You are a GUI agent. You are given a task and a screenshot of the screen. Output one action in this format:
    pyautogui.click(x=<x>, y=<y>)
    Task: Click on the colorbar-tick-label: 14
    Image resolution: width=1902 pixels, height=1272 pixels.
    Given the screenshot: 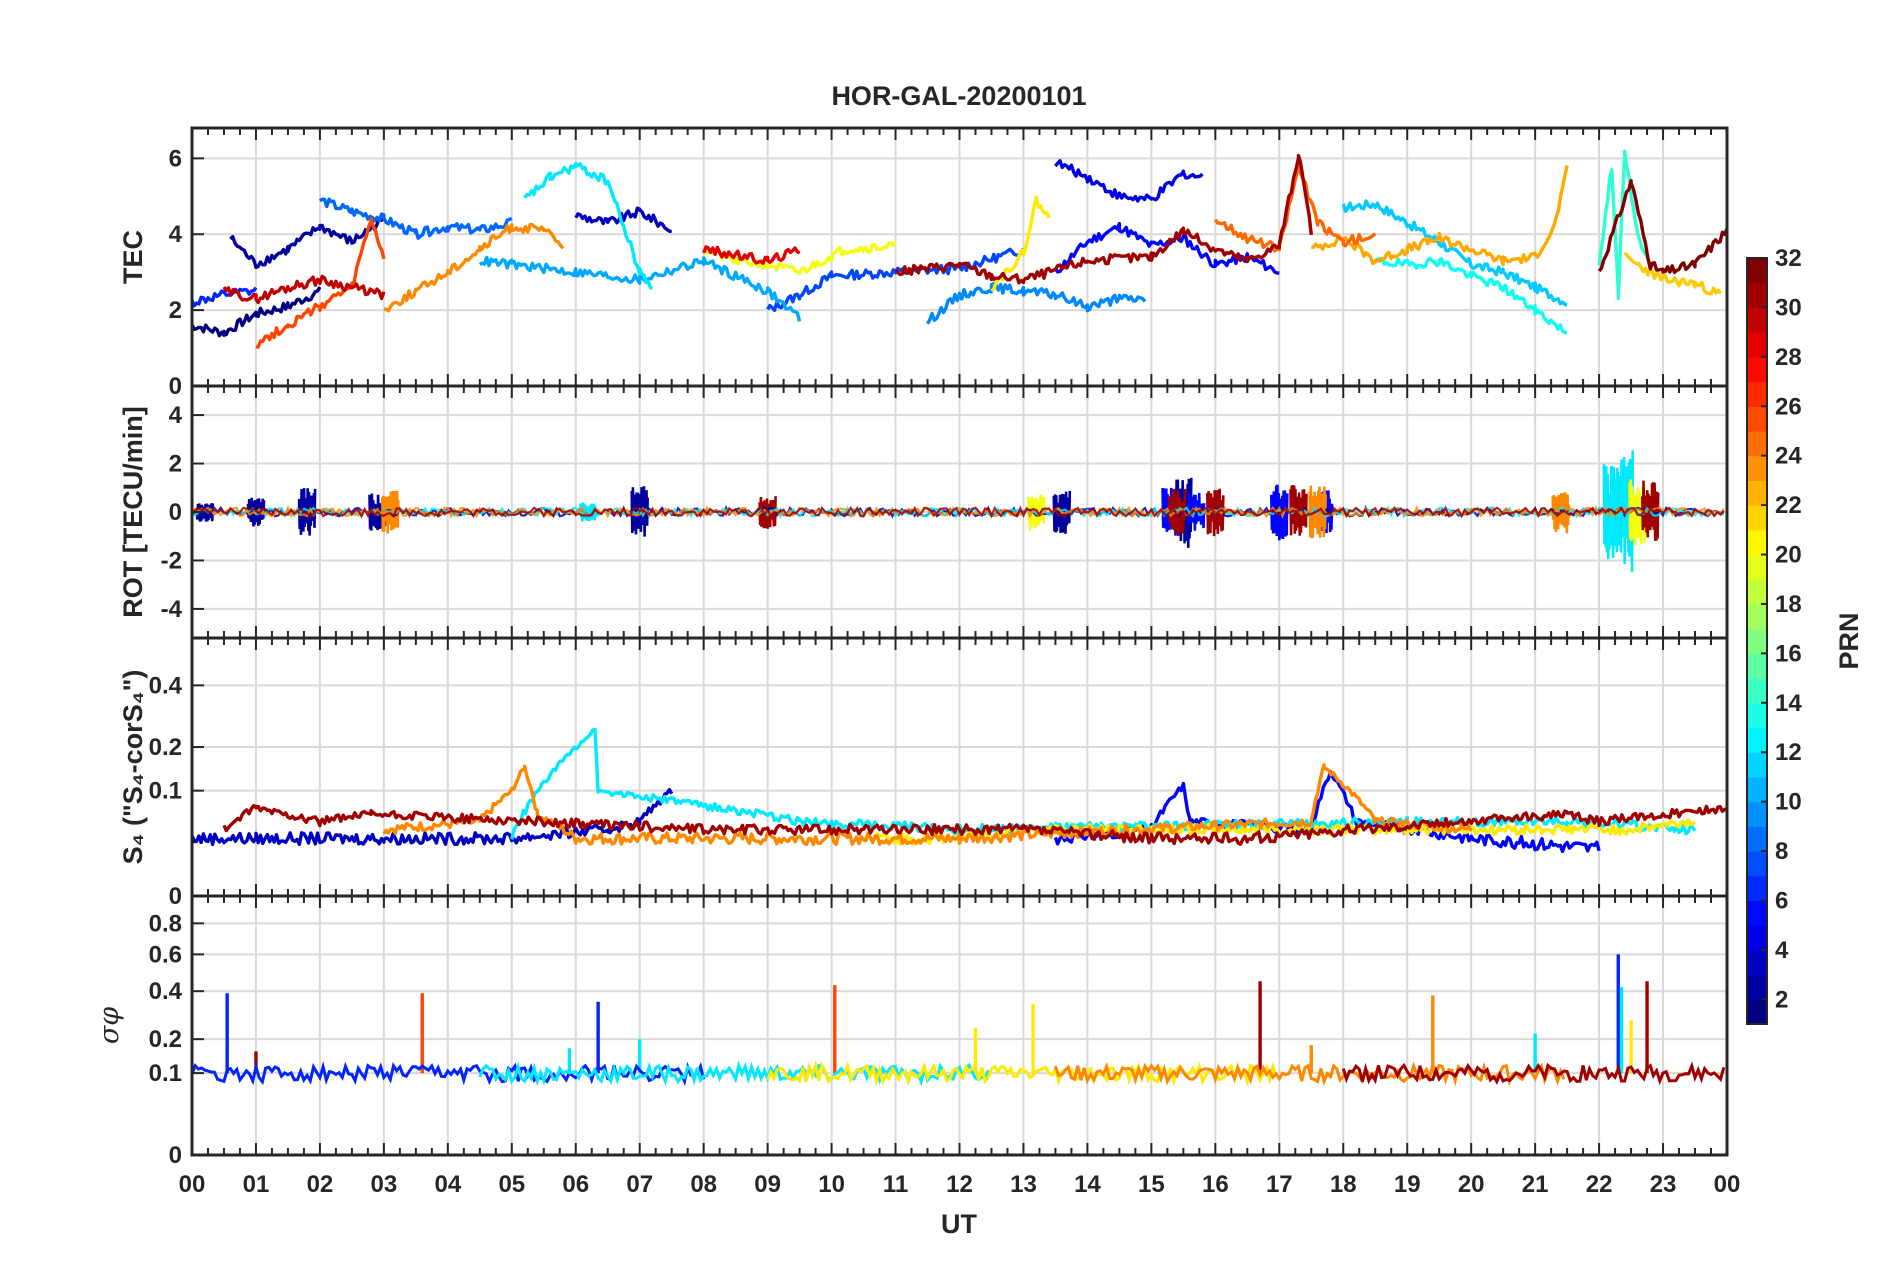 What is the action you would take?
    pyautogui.click(x=1788, y=703)
    